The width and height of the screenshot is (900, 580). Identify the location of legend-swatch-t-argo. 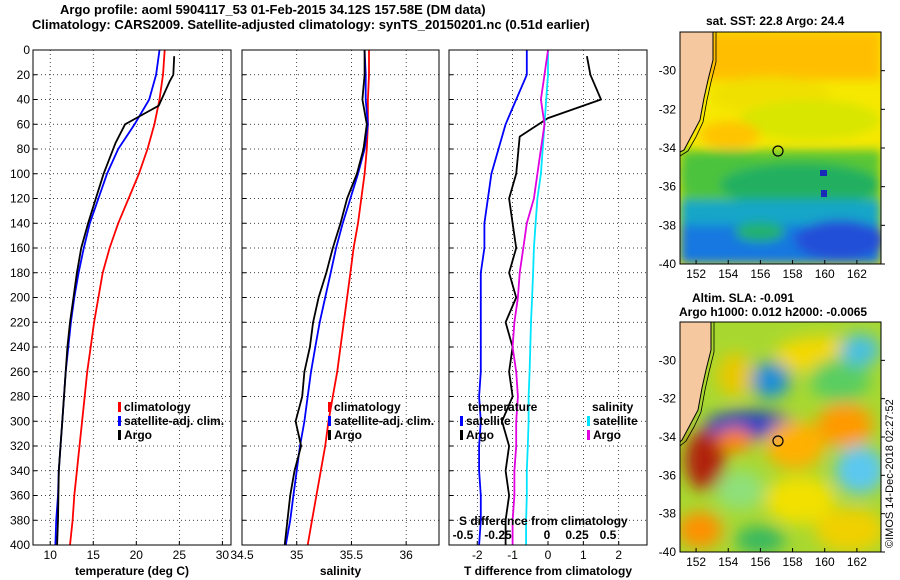
(461, 435).